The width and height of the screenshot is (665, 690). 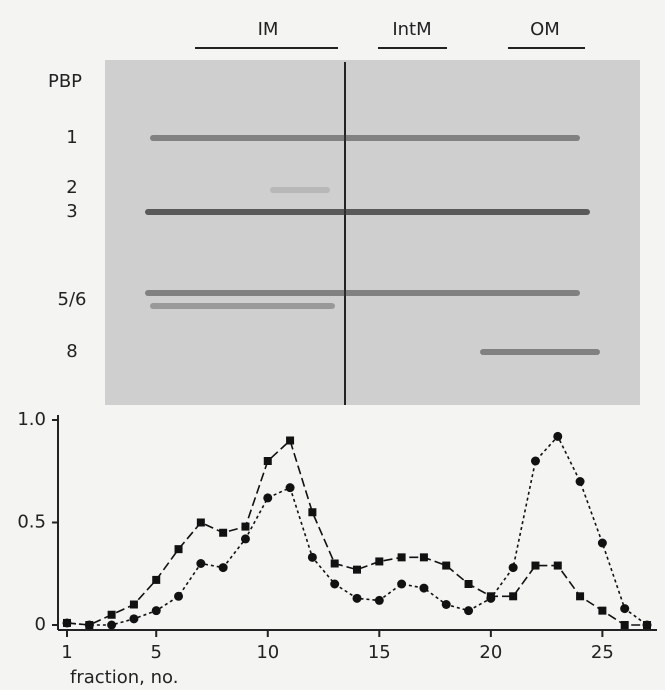 What do you see at coordinates (490, 652) in the screenshot?
I see `x-tick-label: 20` at bounding box center [490, 652].